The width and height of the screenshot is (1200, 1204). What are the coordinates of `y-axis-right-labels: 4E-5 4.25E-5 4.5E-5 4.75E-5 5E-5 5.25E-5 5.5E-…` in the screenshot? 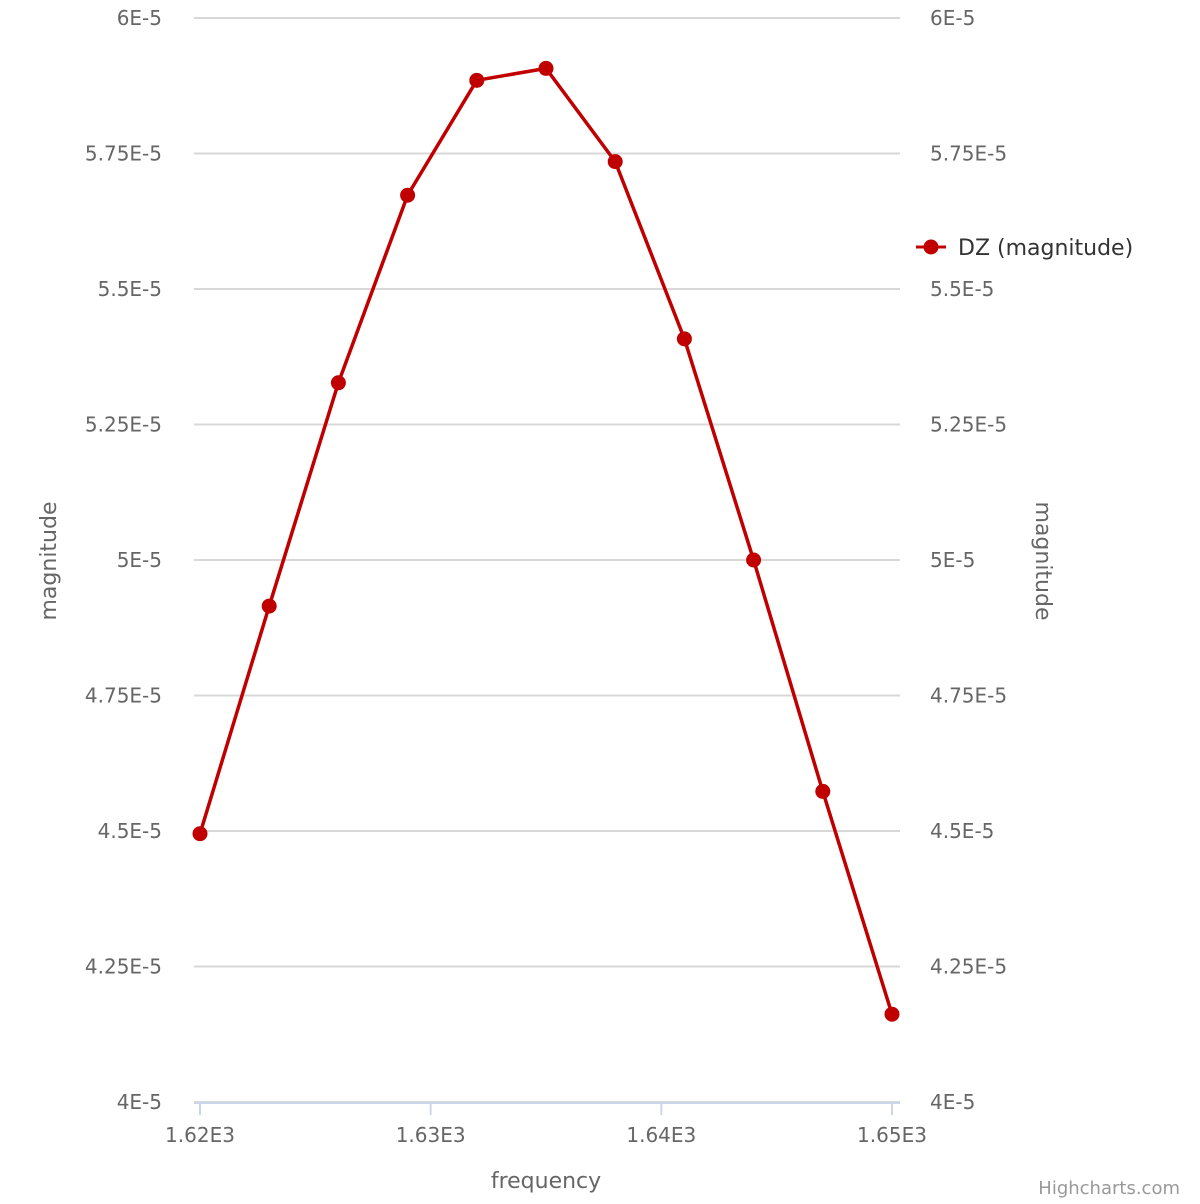 It's located at (968, 560).